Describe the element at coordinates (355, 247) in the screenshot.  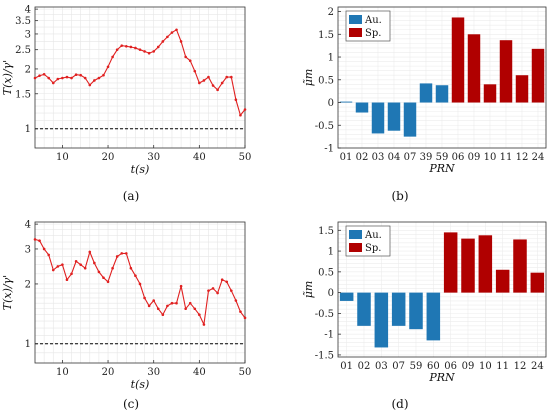
I see `legend-swatch` at that location.